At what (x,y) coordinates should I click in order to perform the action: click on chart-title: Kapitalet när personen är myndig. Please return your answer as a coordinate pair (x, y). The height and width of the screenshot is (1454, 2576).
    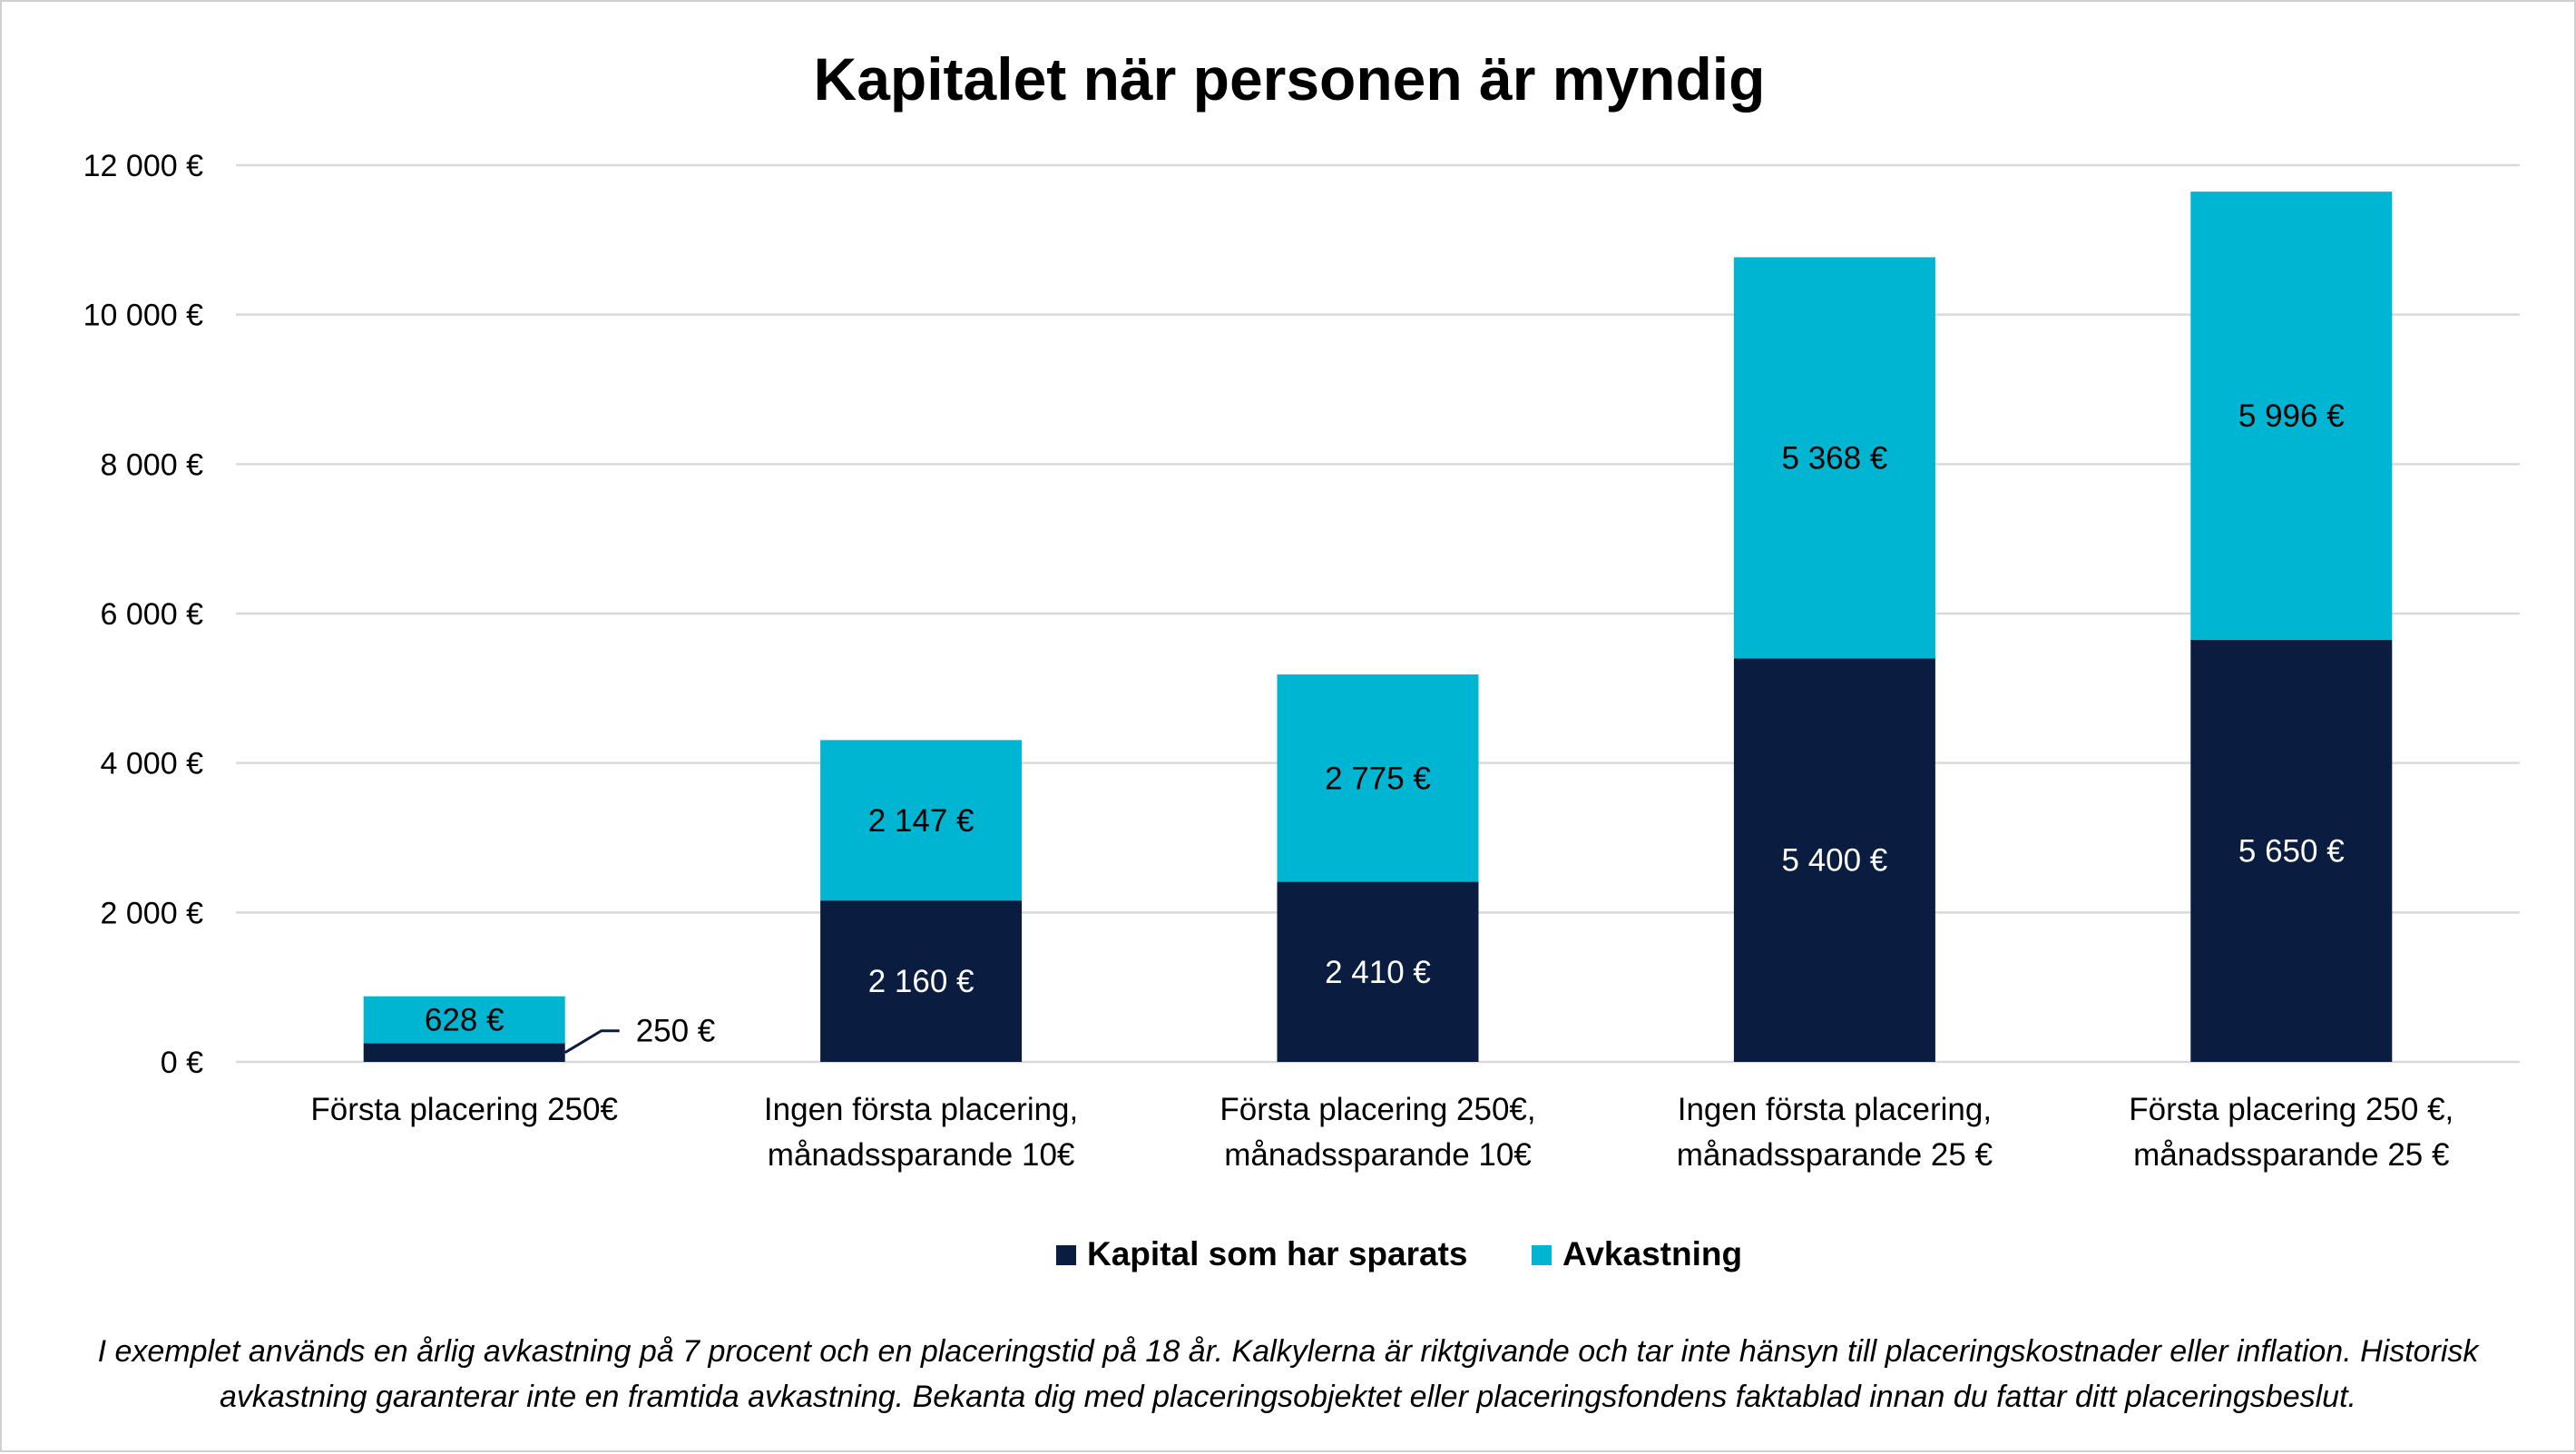
    Looking at the image, I should click on (1290, 79).